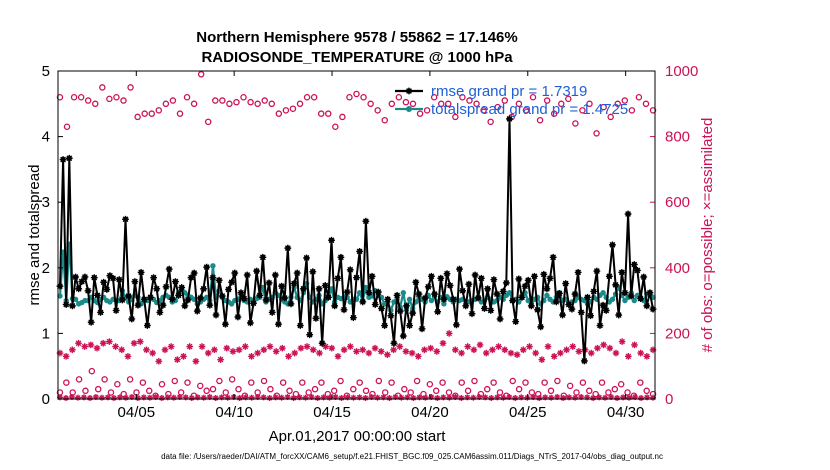  I want to click on x-tick-label: 04/10, so click(234, 412).